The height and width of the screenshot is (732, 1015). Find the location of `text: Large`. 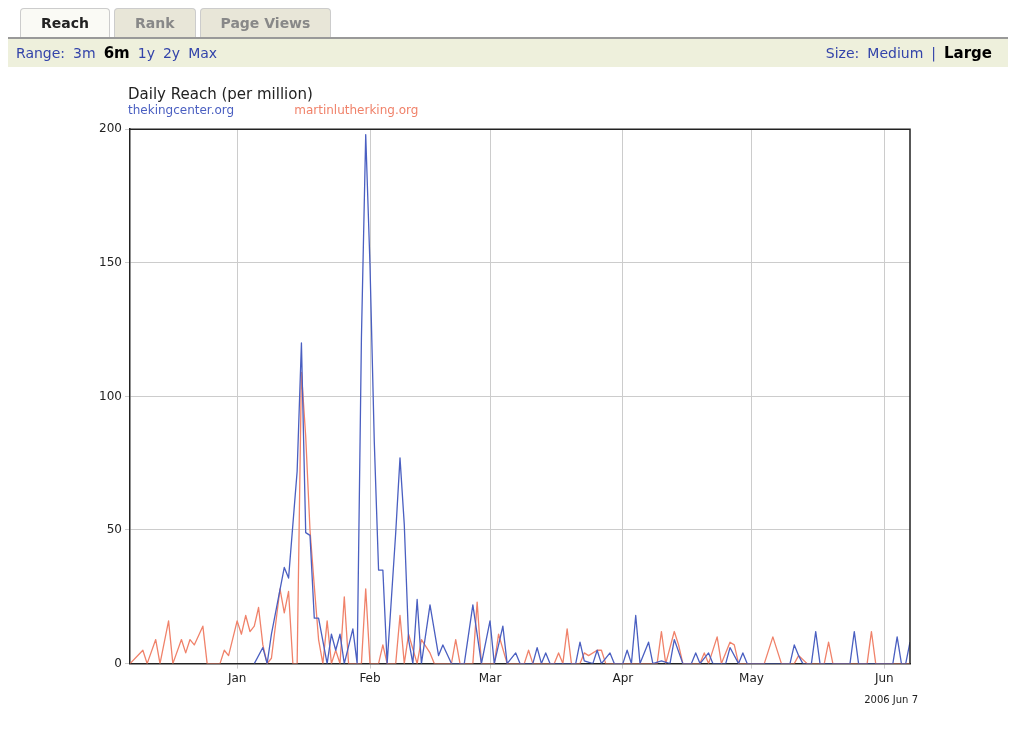

text: Large is located at coordinates (968, 53).